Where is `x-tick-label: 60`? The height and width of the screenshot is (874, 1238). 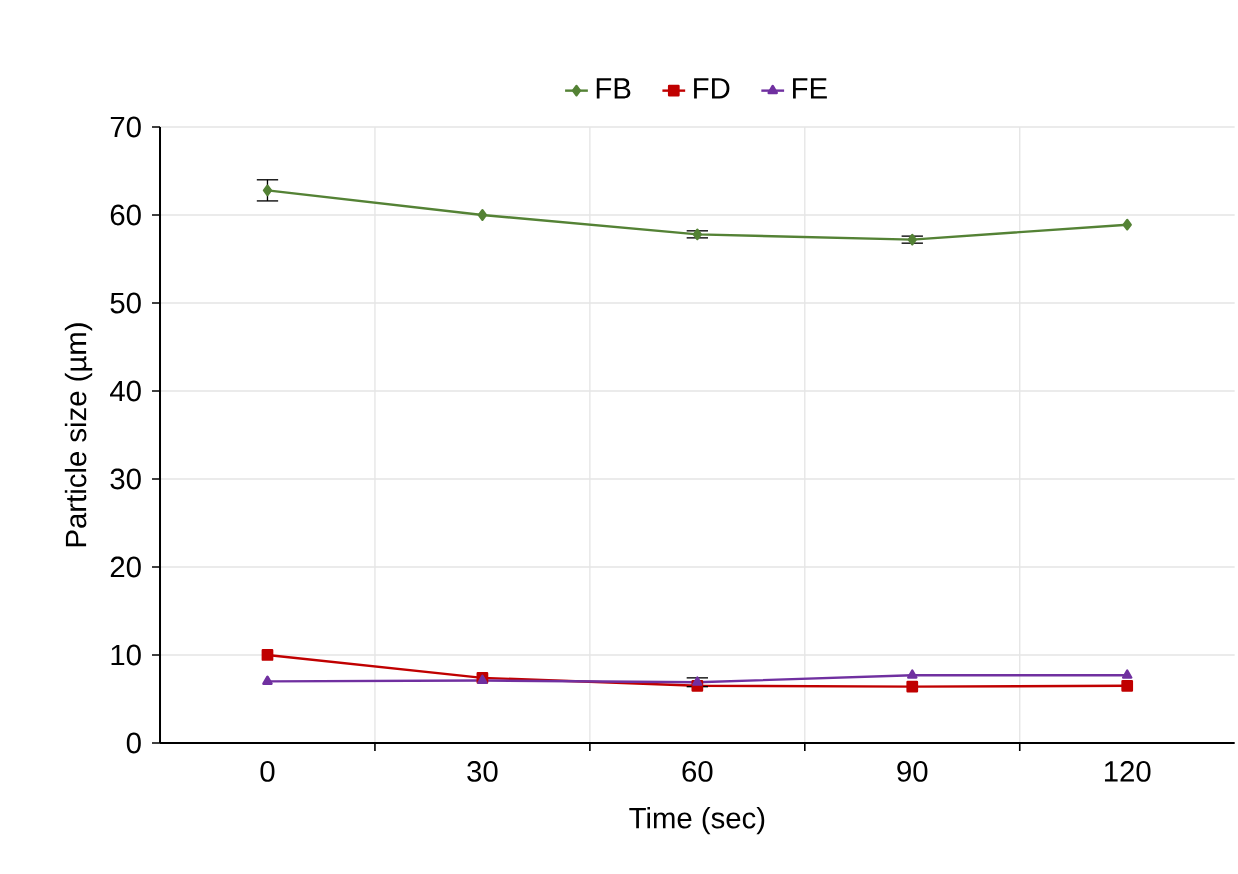
x-tick-label: 60 is located at coordinates (697, 771).